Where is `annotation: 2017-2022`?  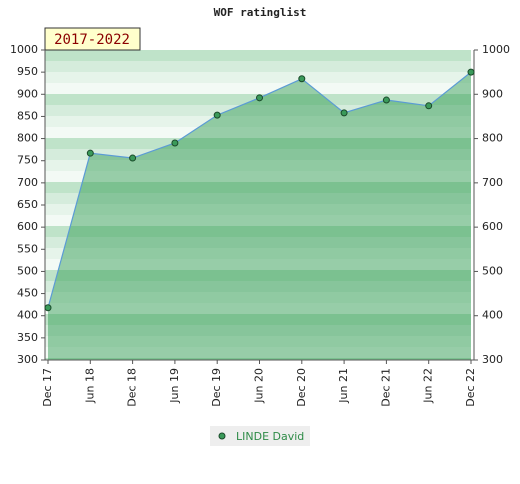 annotation: 2017-2022 is located at coordinates (92, 40).